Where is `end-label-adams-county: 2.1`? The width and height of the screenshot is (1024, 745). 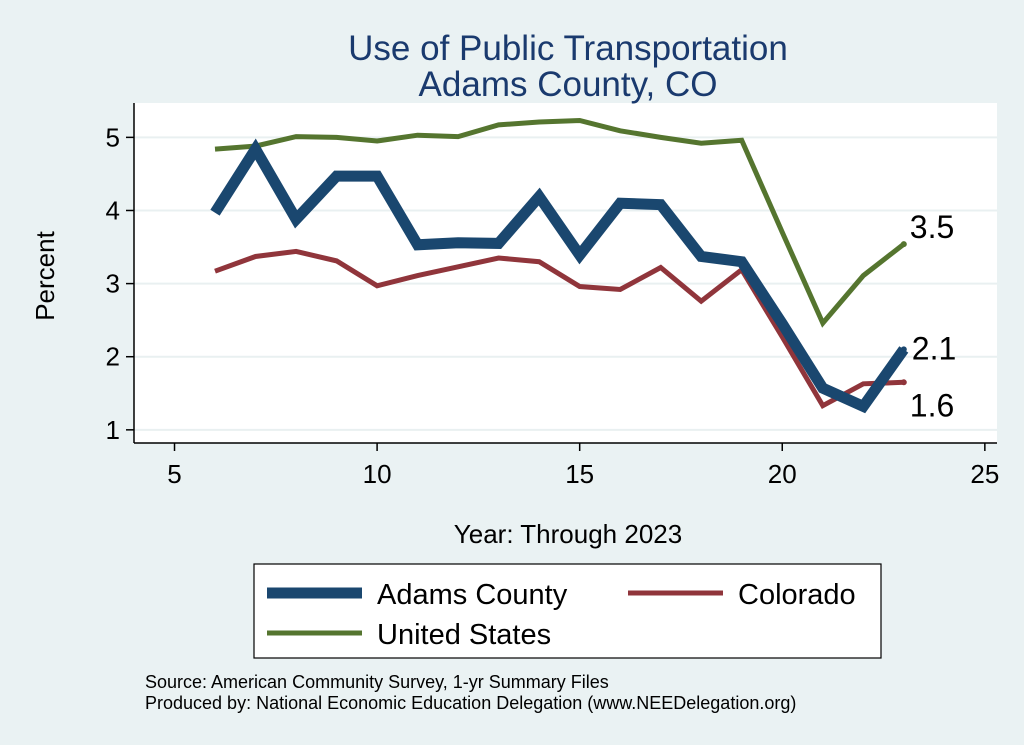
end-label-adams-county: 2.1 is located at coordinates (934, 348).